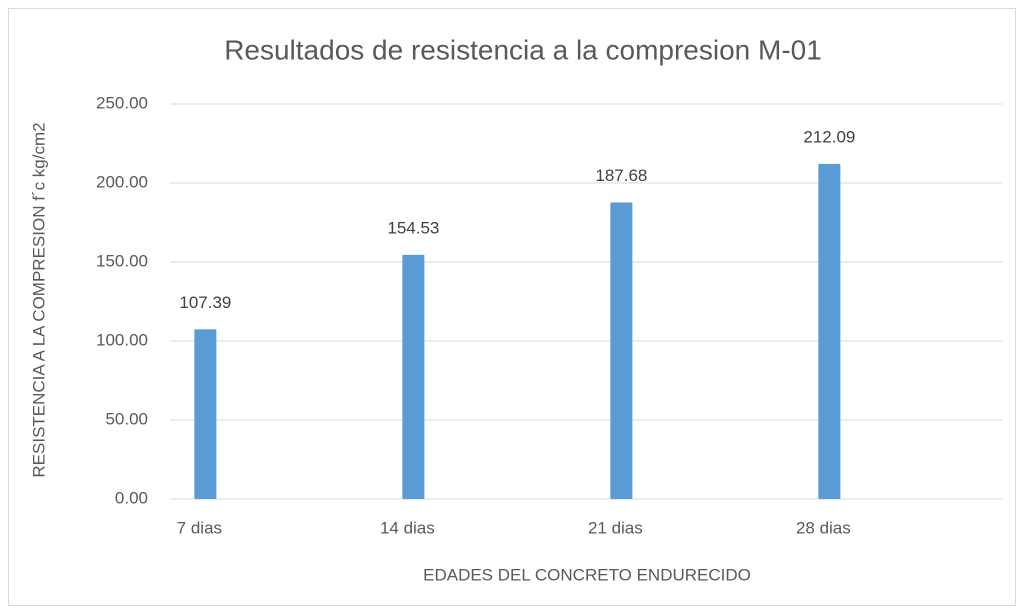  I want to click on y-tick-label: 100.00, so click(122, 339).